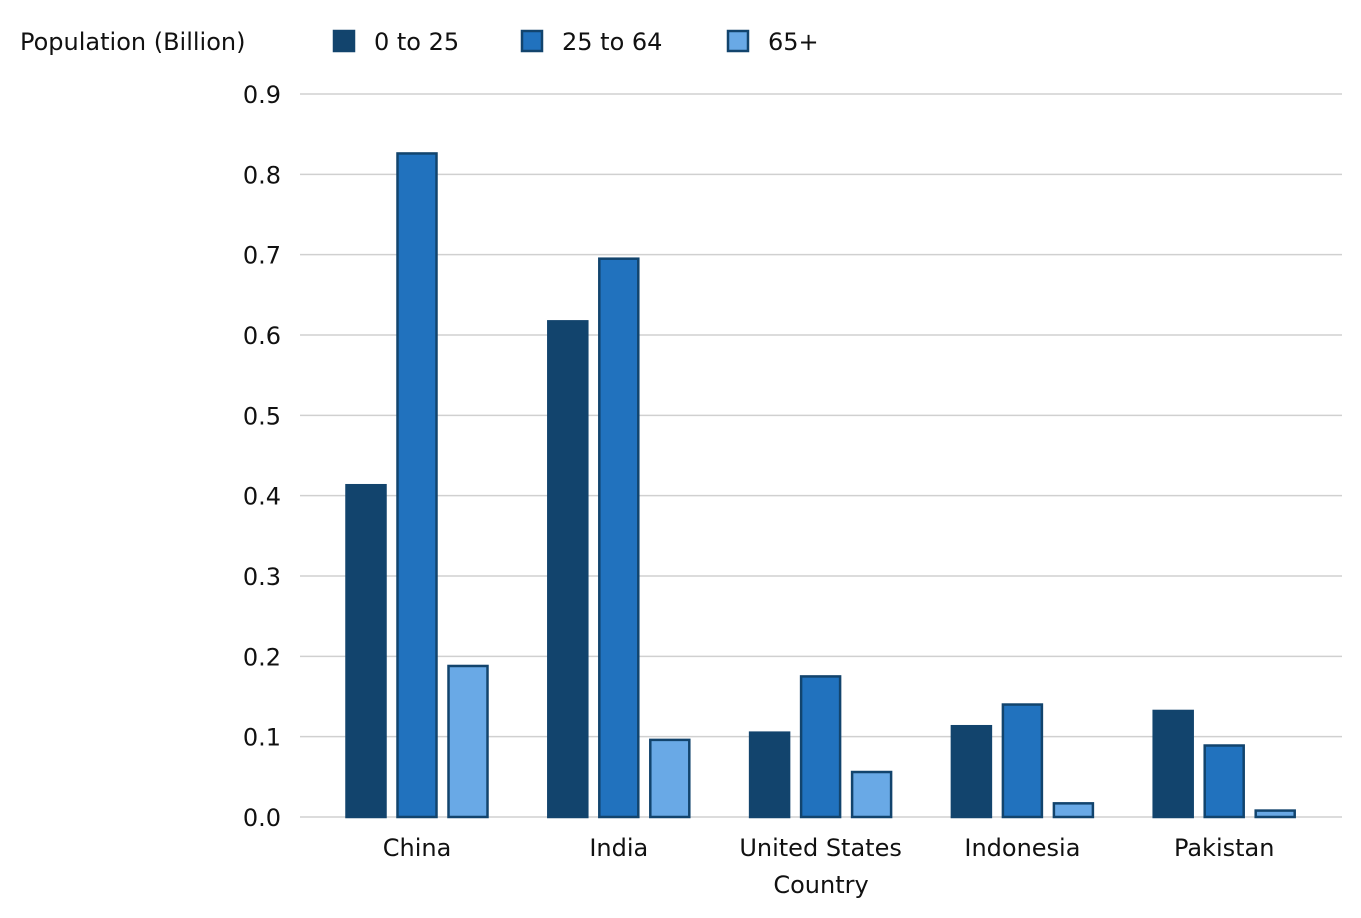 The width and height of the screenshot is (1361, 918). Describe the element at coordinates (262, 256) in the screenshot. I see `y-tick-label: 0.7` at that location.